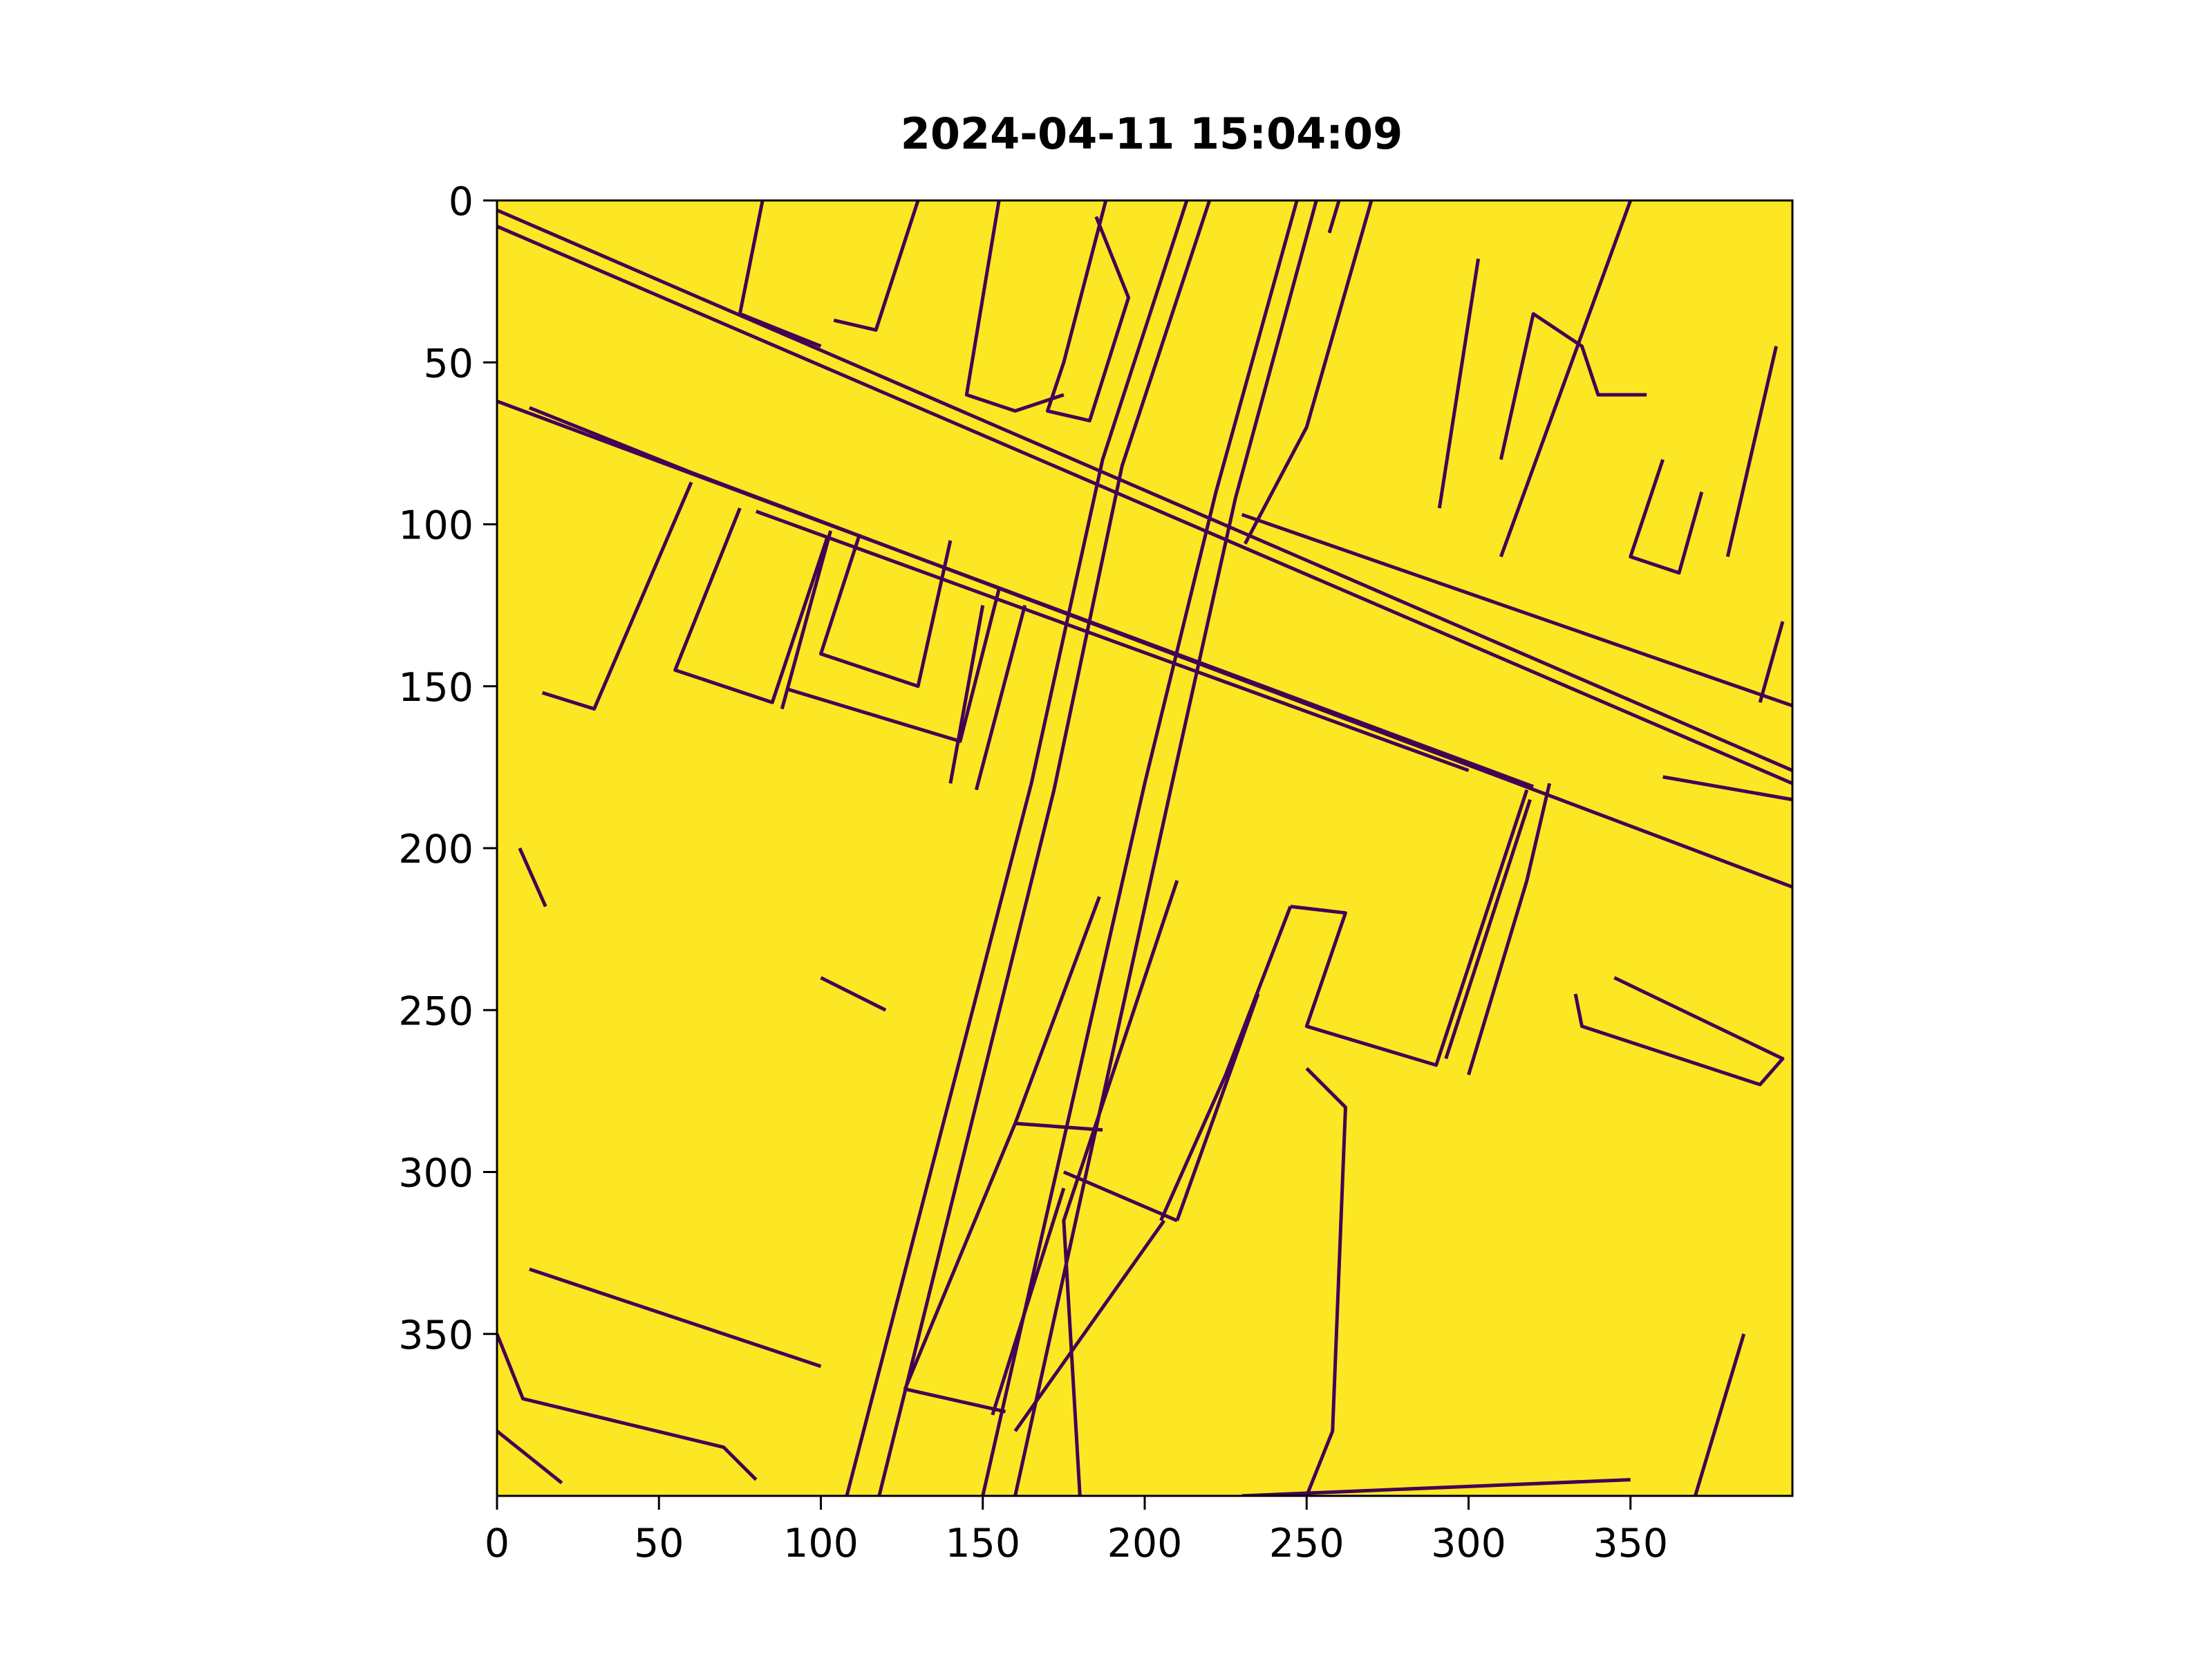  Describe the element at coordinates (1076, 1531) in the screenshot. I see `x-axis: 0 50 100 150 200 250 300 350` at that location.